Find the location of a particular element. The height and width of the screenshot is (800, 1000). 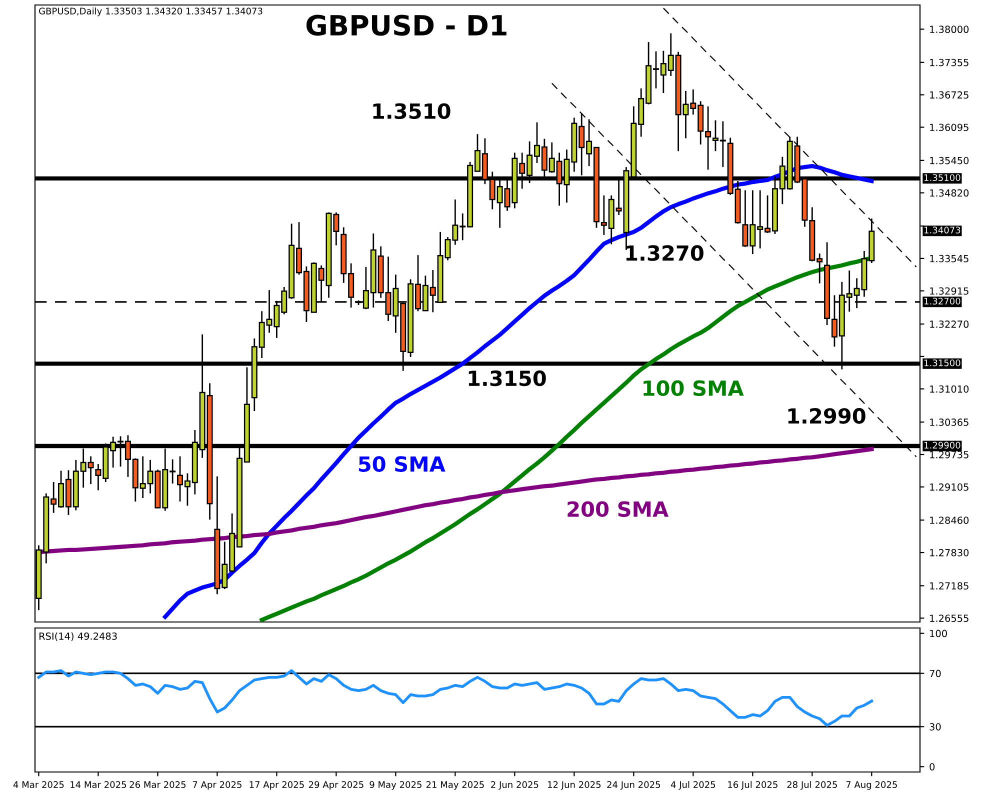

x-tick-label: 9 May 2025 is located at coordinates (396, 785).